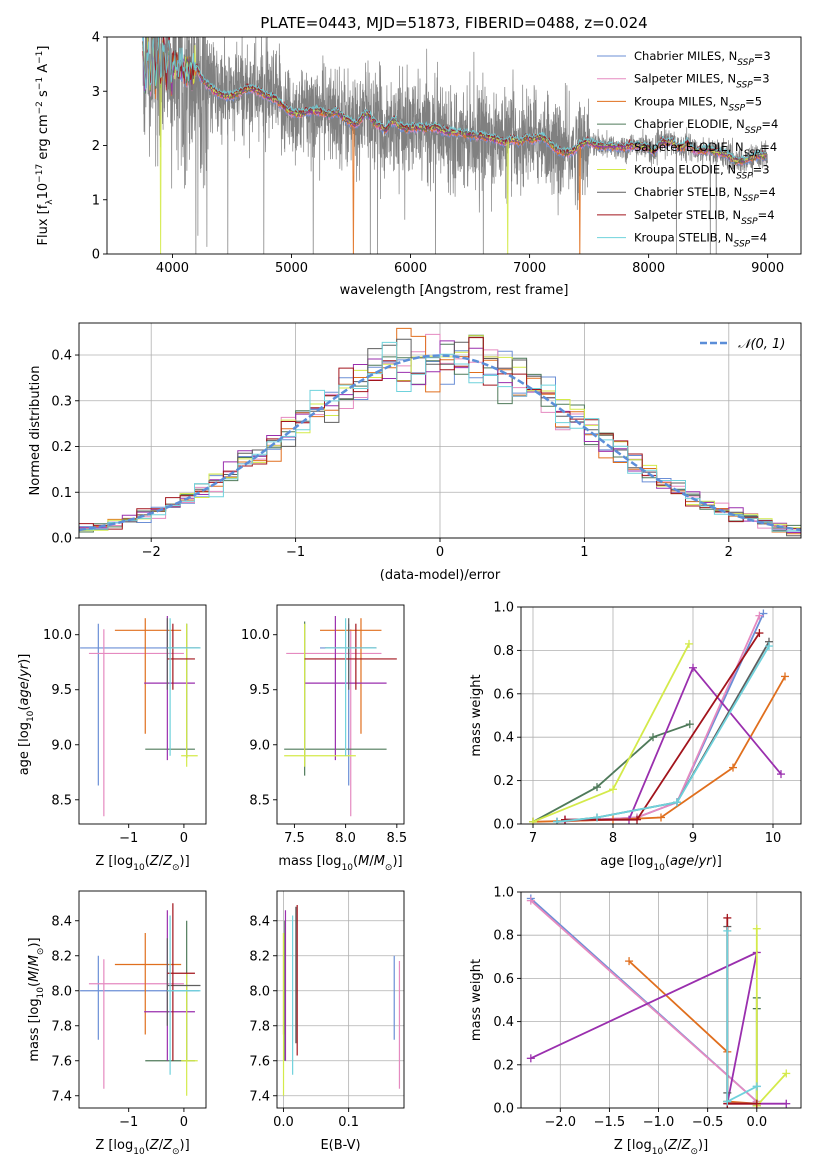 This screenshot has height=1170, width=819. Describe the element at coordinates (61, 745) in the screenshot. I see `y-tick-label: 9.0` at that location.